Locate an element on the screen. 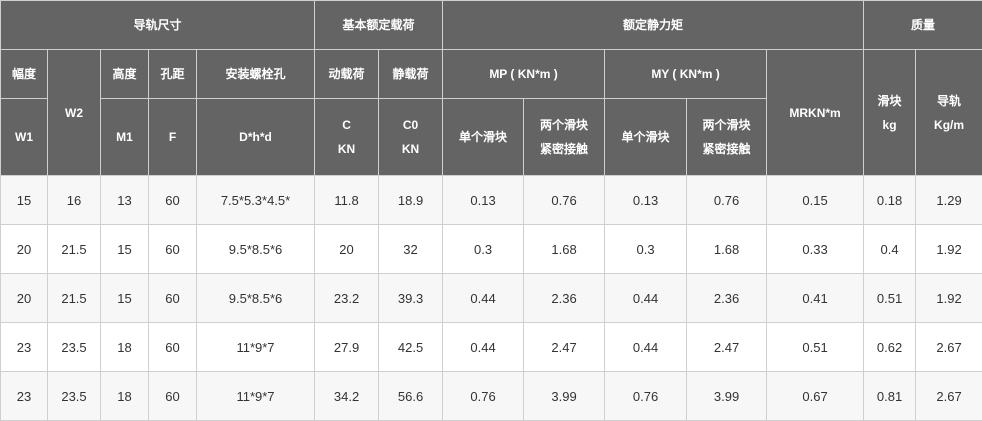 This screenshot has height=421, width=982. table-cell: 0.41 is located at coordinates (815, 298).